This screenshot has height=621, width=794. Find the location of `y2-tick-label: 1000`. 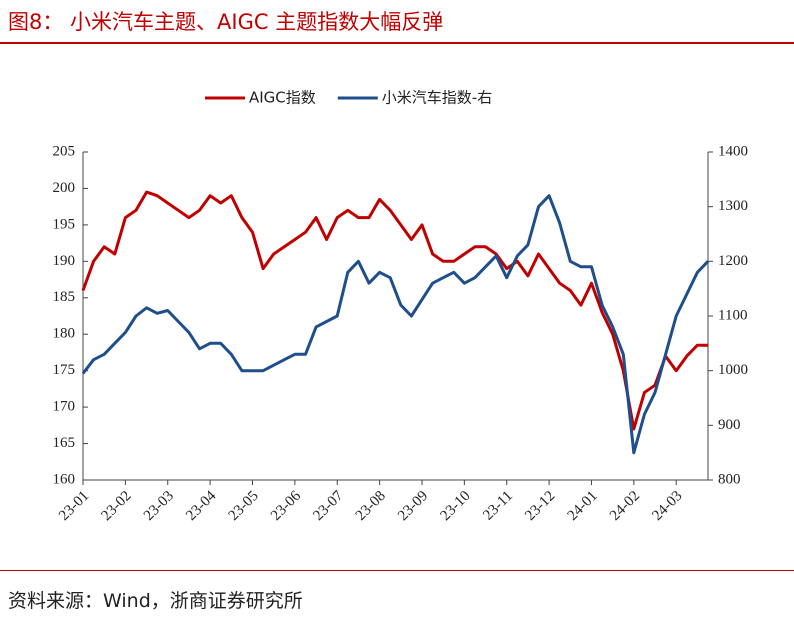

y2-tick-label: 1000 is located at coordinates (733, 370).